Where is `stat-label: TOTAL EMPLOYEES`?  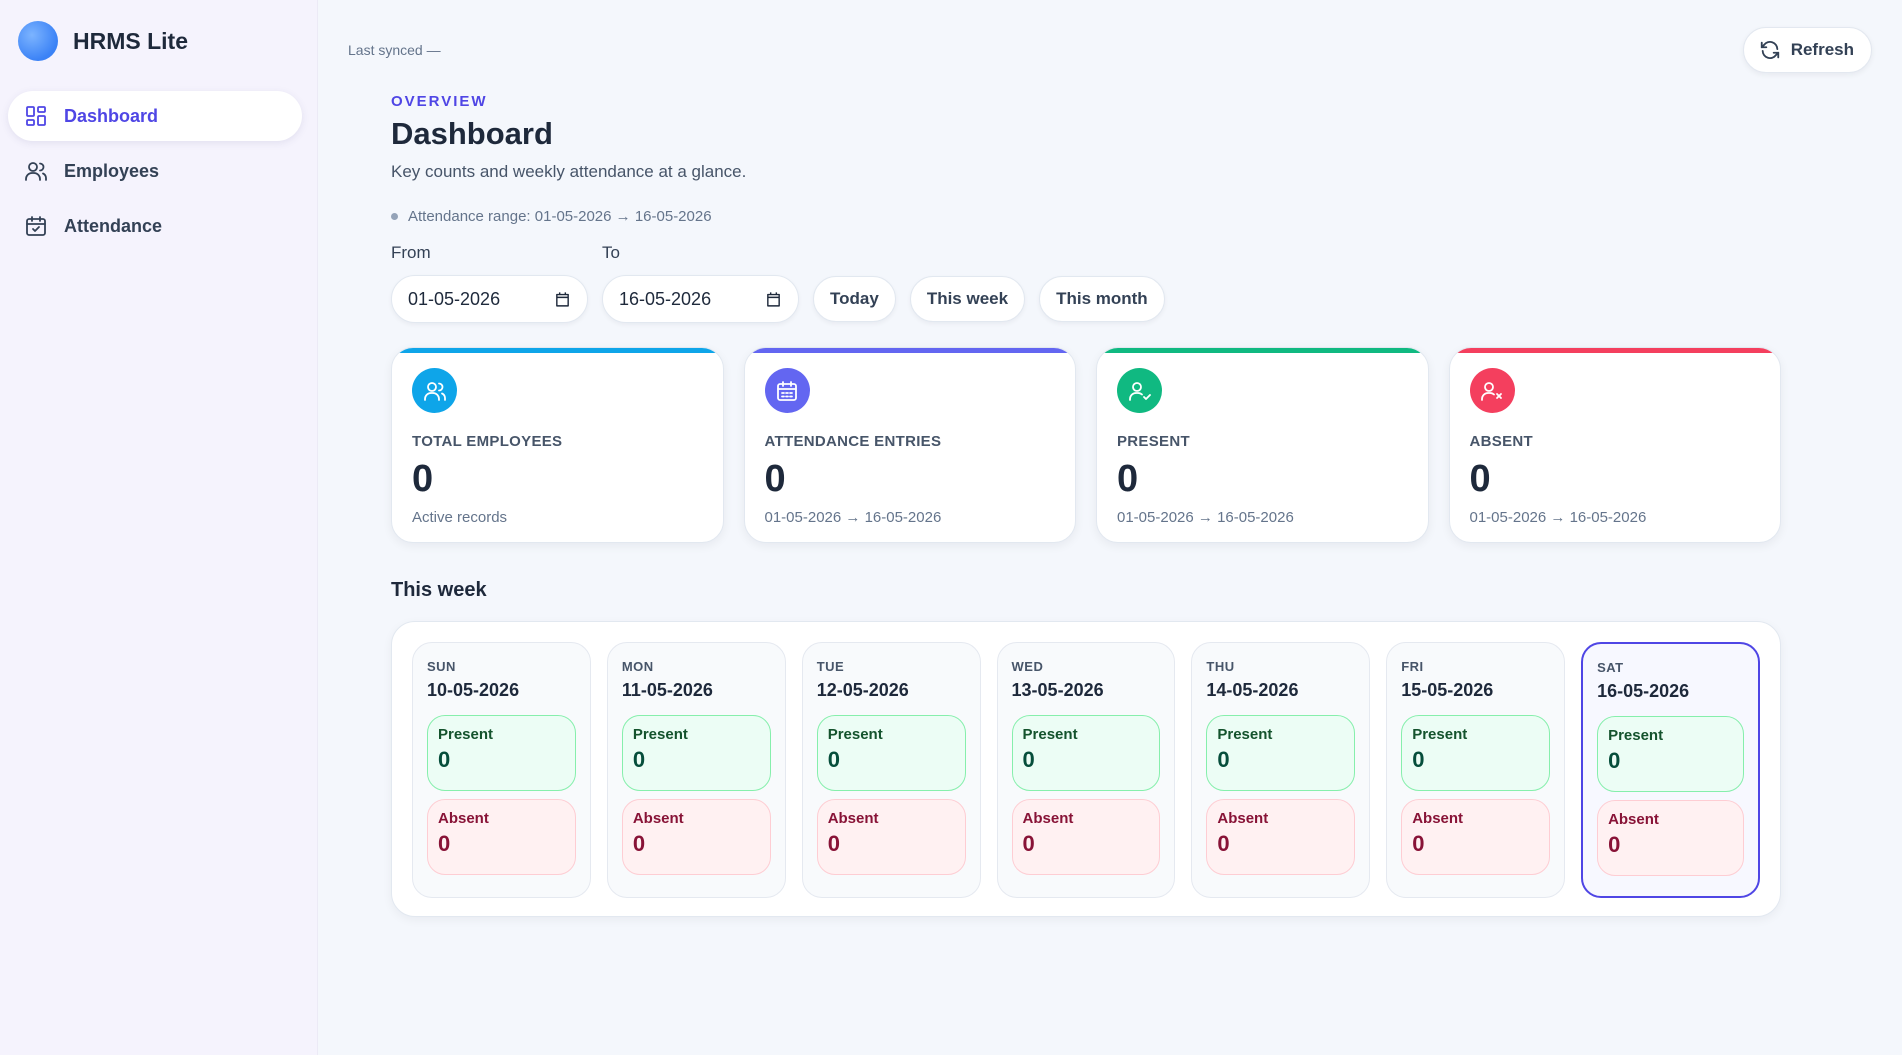 stat-label: TOTAL EMPLOYEES is located at coordinates (487, 441).